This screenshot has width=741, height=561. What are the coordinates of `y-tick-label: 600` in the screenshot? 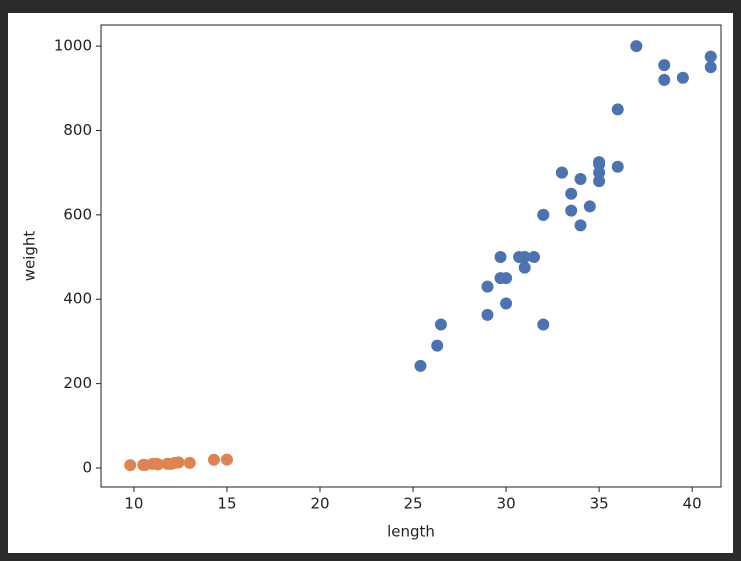 It's located at (77, 214).